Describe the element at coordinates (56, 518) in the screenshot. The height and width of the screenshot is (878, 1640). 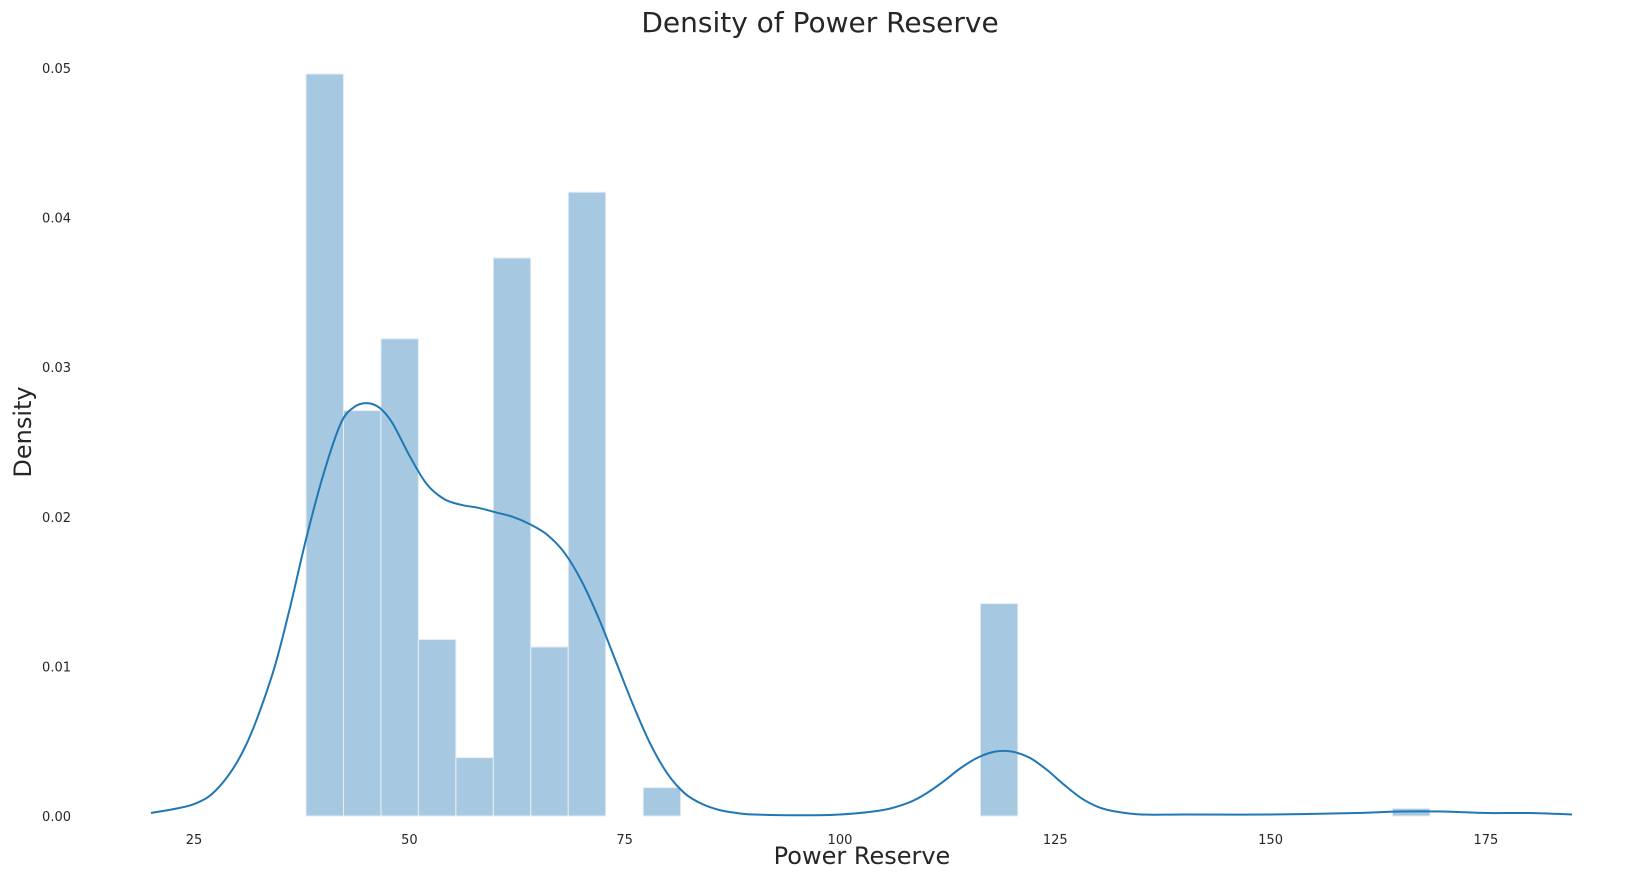
I see `y-tick-label: 0.02` at that location.